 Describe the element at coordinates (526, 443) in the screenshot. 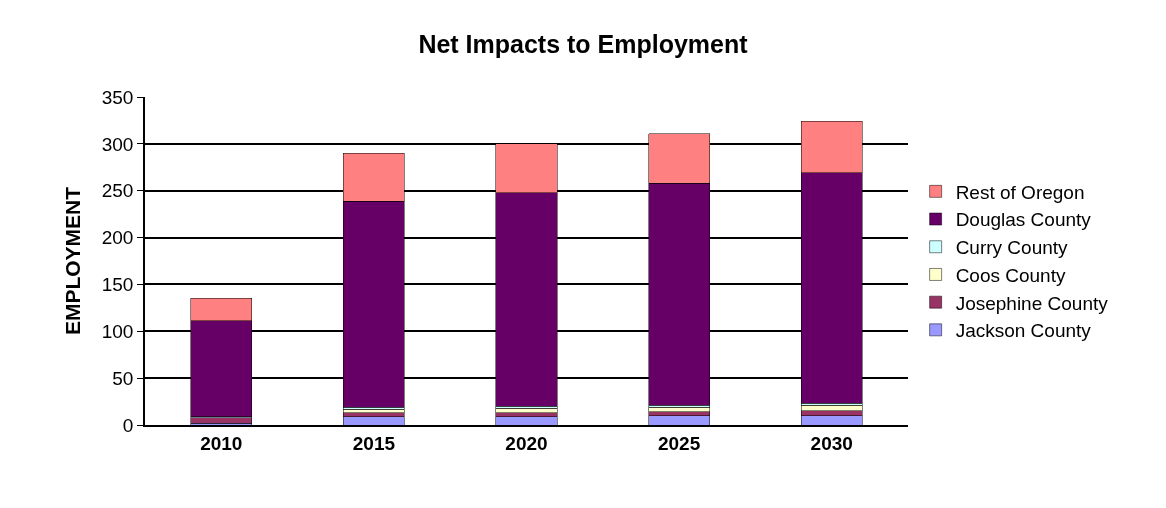

I see `x-tick-label: 2020` at that location.